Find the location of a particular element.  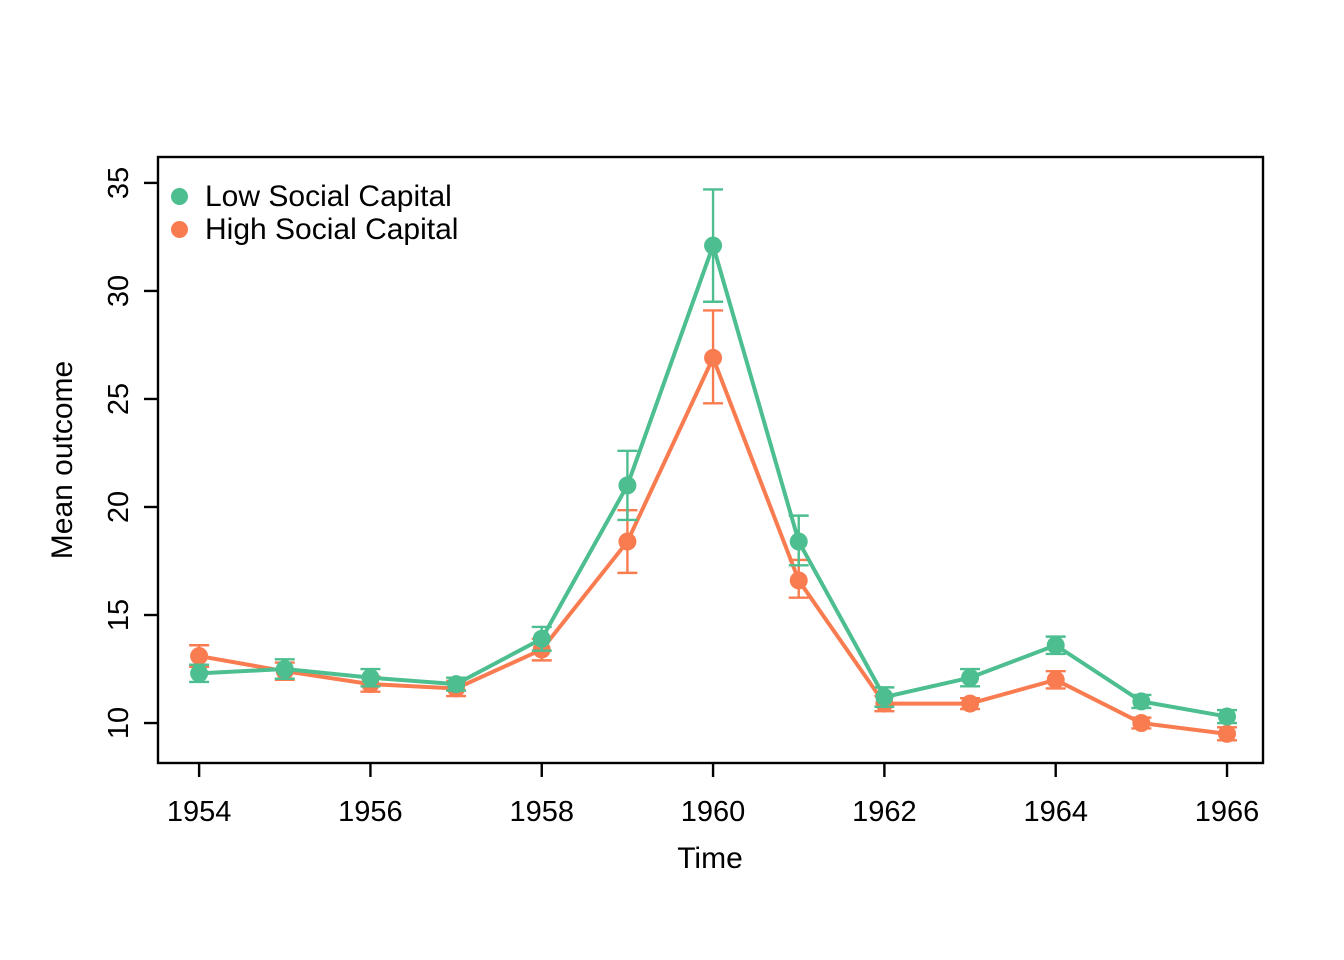

x-tick-label: 1954 is located at coordinates (199, 812).